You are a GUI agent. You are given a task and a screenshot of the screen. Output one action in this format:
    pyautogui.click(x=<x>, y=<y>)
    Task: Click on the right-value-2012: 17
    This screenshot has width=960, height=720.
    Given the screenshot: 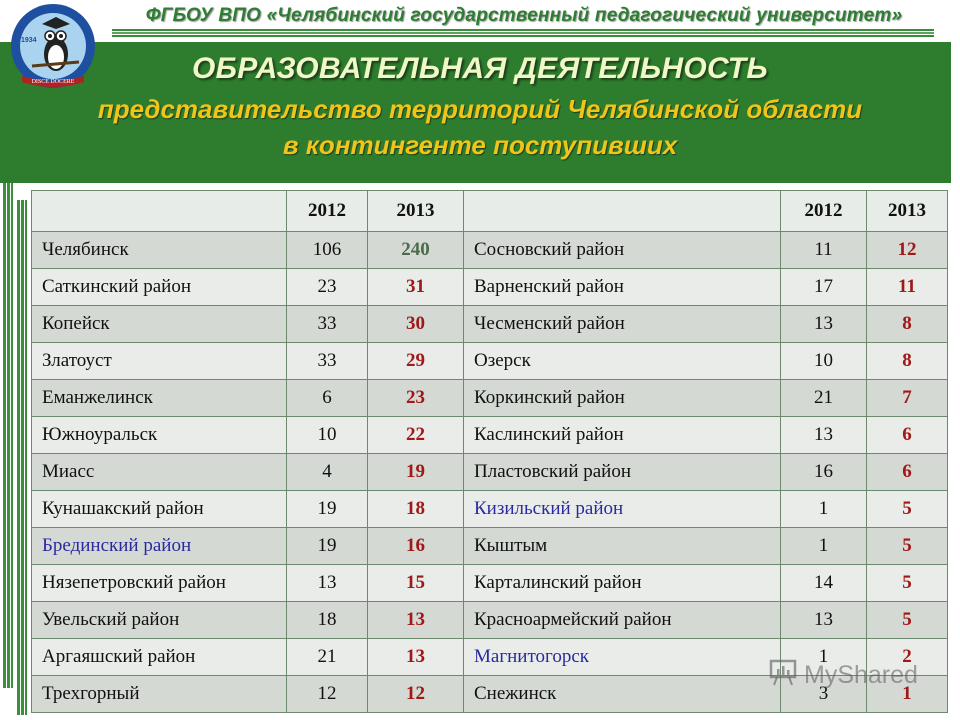 What is the action you would take?
    pyautogui.click(x=823, y=287)
    